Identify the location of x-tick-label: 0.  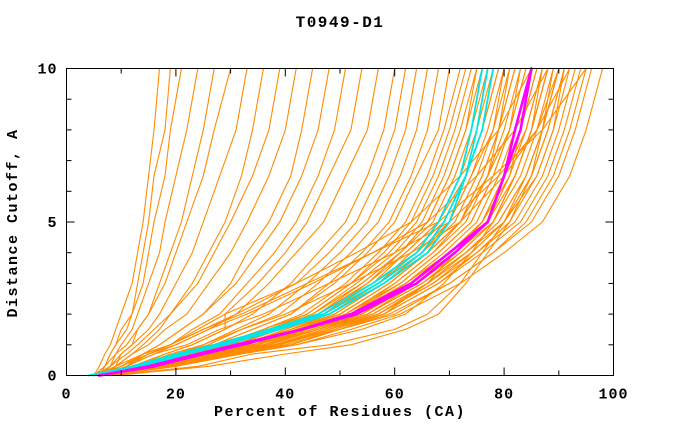
(66, 395).